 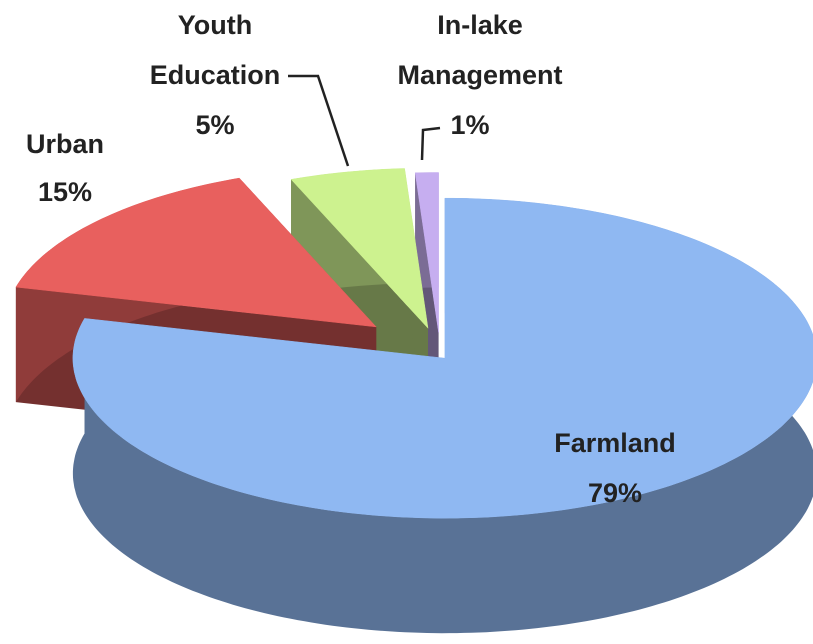 I want to click on category-label: In-lake Management, so click(x=480, y=50).